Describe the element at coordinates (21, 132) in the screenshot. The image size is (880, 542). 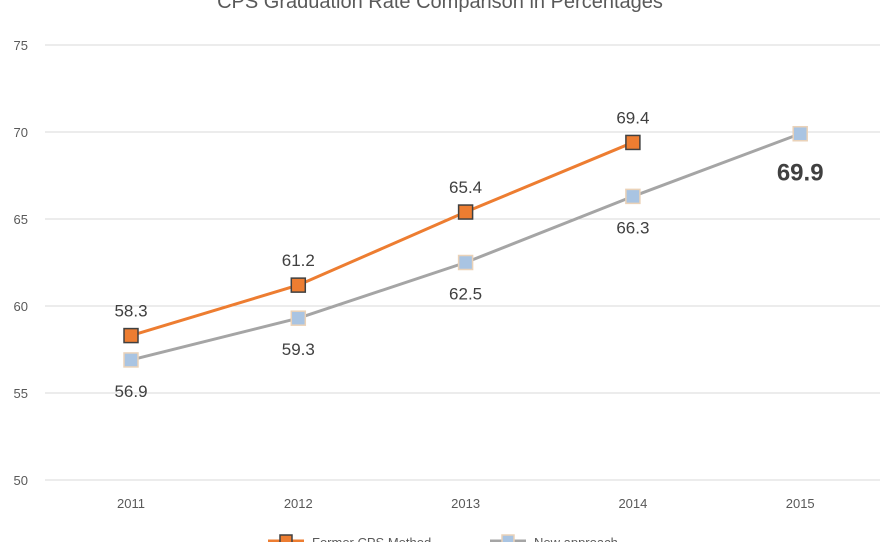
I see `y-tick-label: 70` at that location.